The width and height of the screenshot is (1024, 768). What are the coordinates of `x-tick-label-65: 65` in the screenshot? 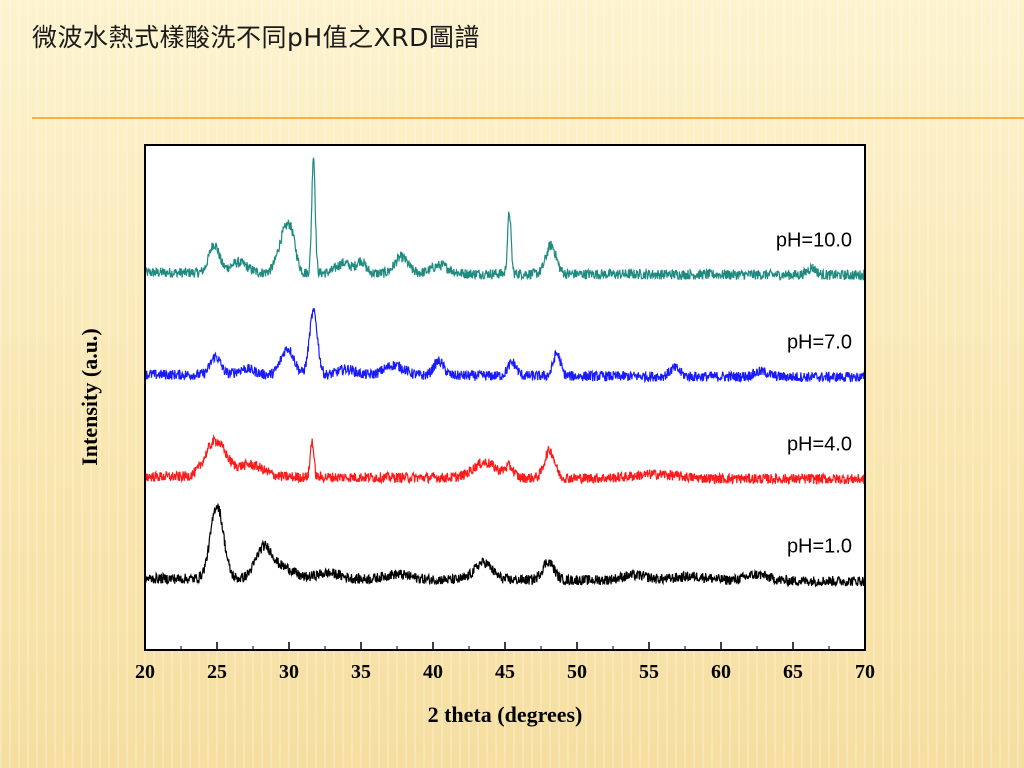 It's located at (793, 672).